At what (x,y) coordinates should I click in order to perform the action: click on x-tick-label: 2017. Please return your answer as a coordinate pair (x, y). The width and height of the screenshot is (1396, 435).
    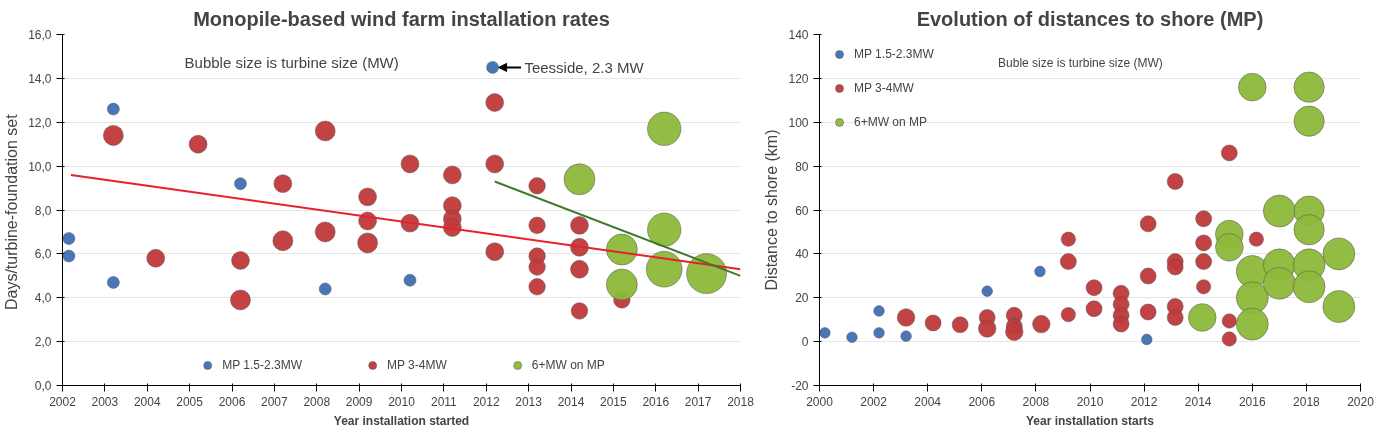
    Looking at the image, I should click on (698, 401).